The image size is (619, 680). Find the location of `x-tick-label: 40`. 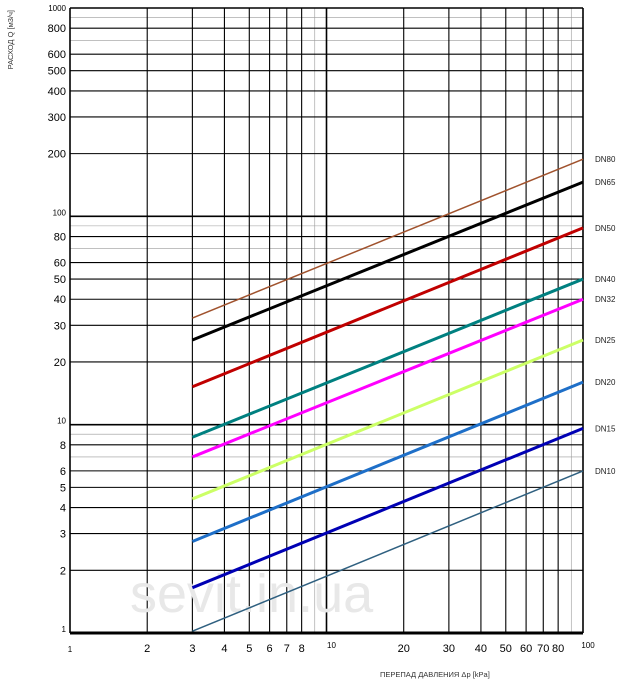

x-tick-label: 40 is located at coordinates (481, 649).